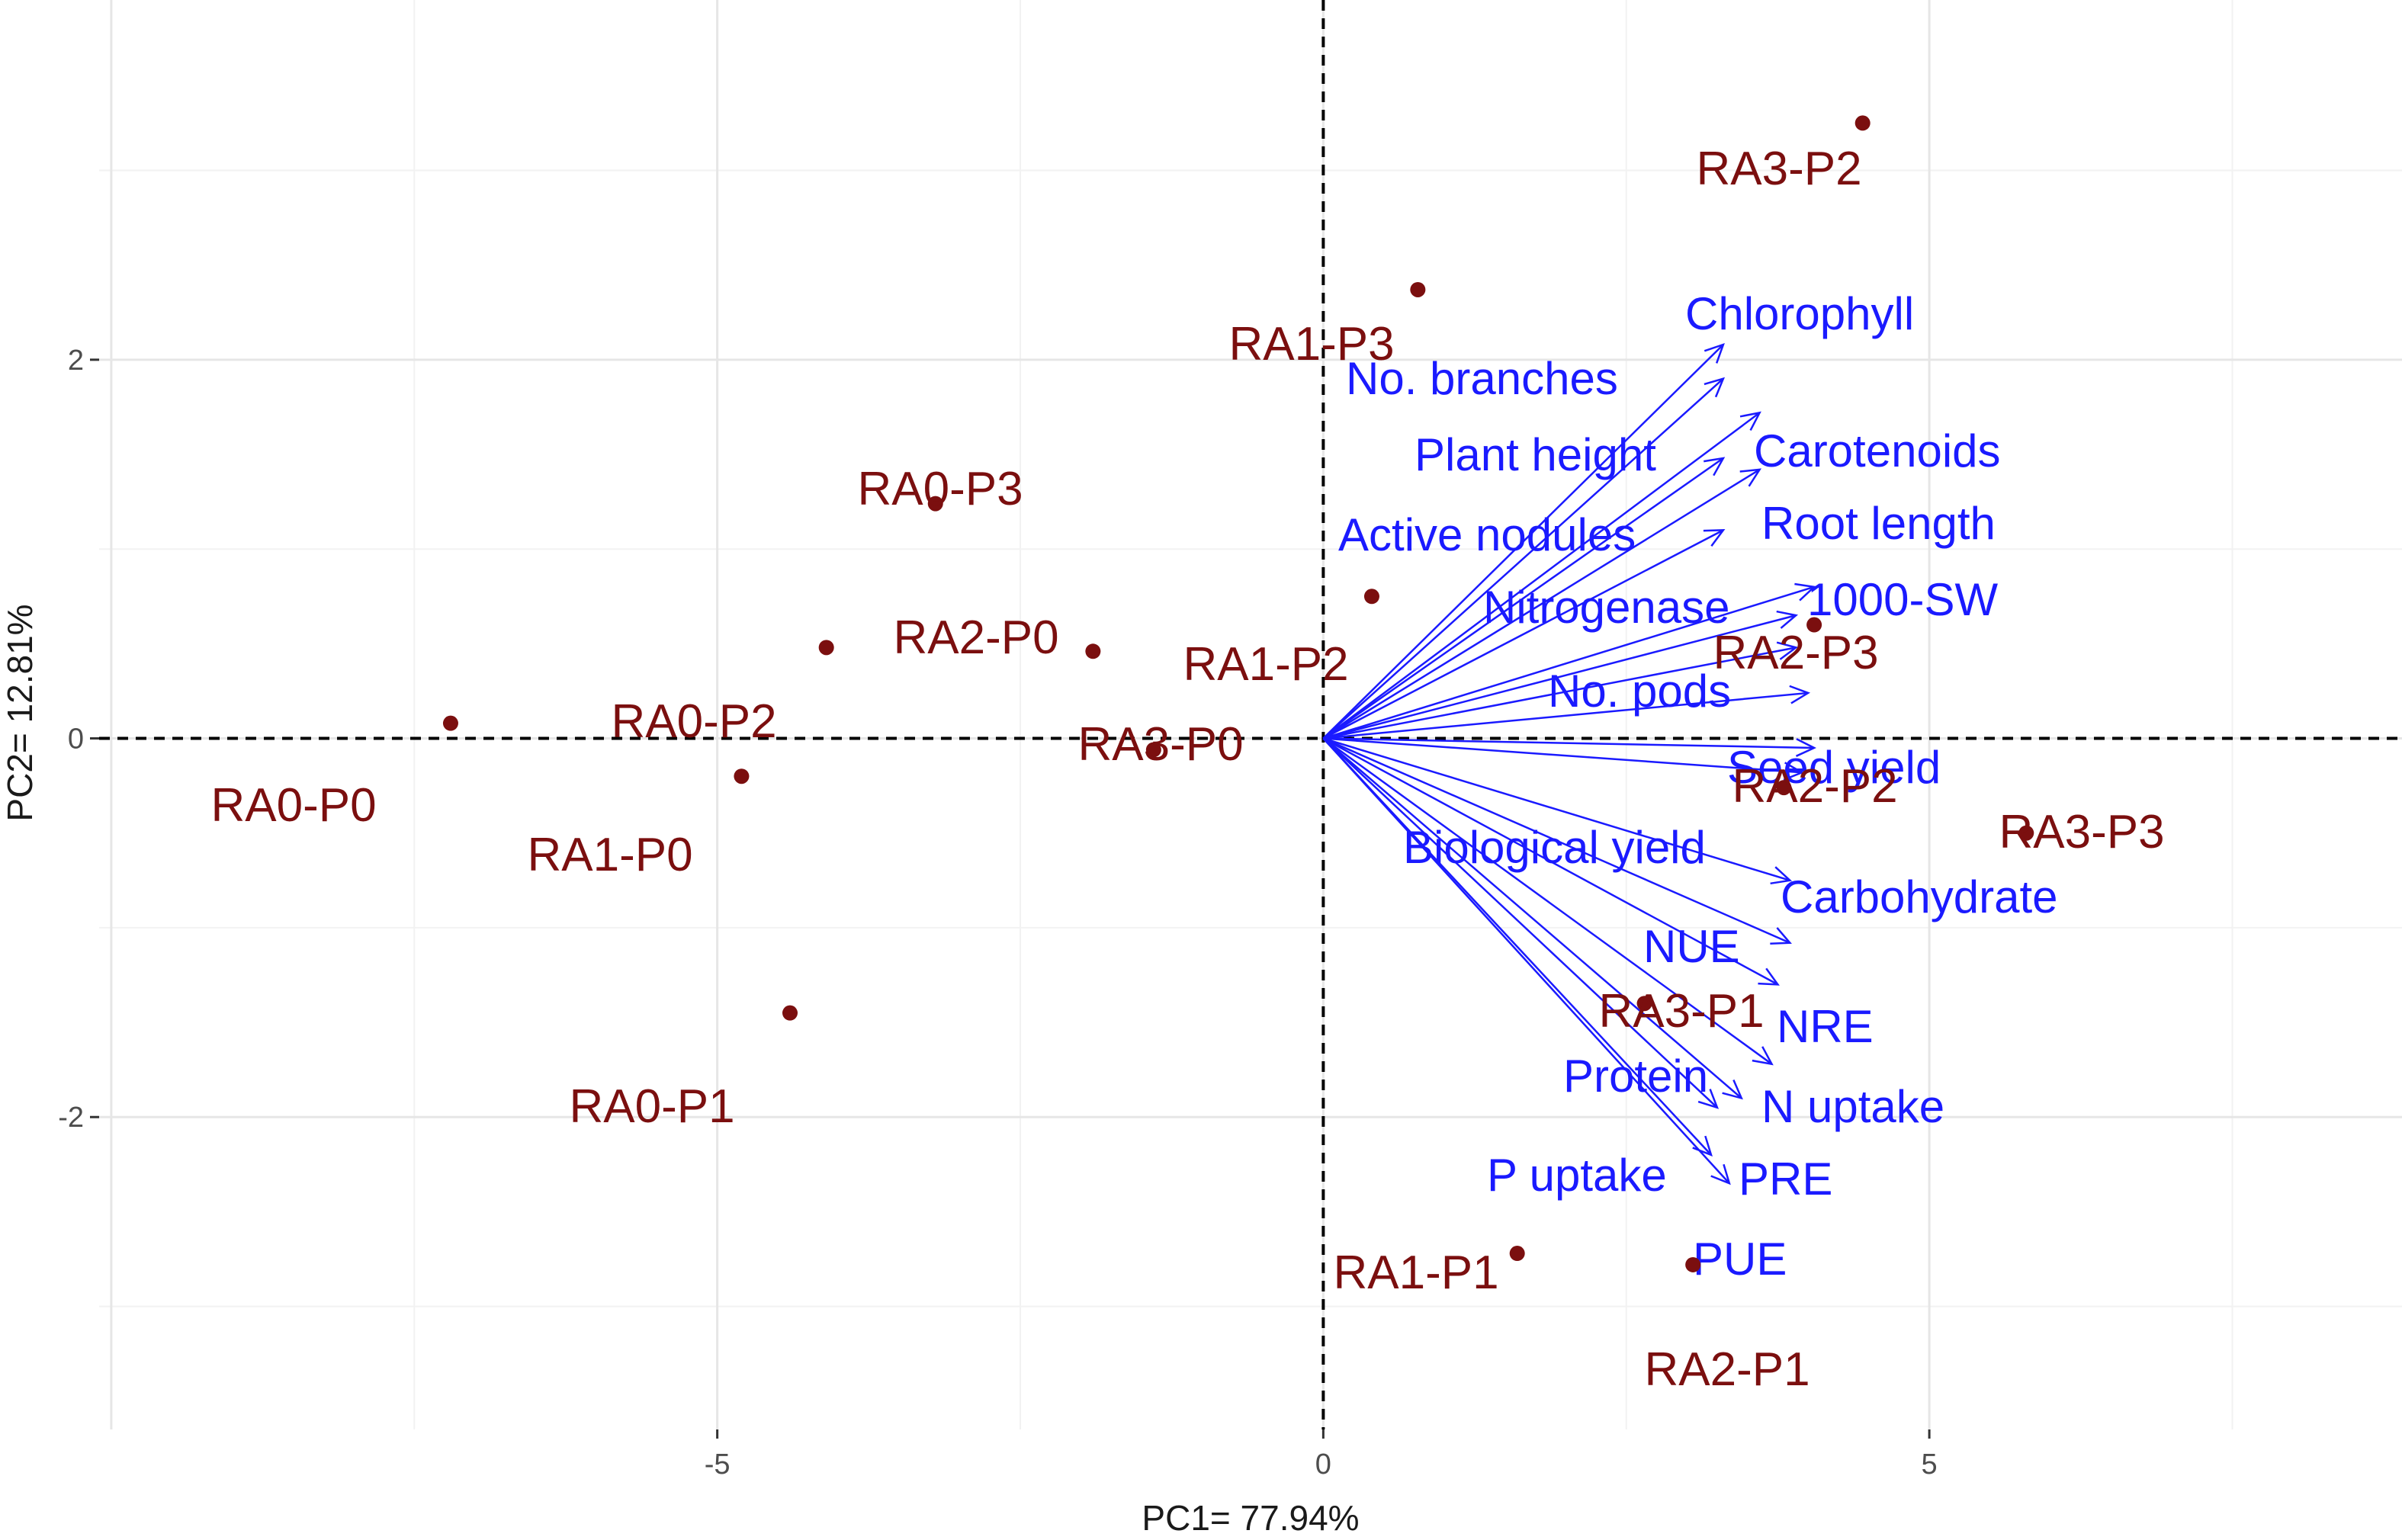 Image resolution: width=2402 pixels, height=1540 pixels. What do you see at coordinates (1415, 1273) in the screenshot?
I see `score-label: RA1-P1` at bounding box center [1415, 1273].